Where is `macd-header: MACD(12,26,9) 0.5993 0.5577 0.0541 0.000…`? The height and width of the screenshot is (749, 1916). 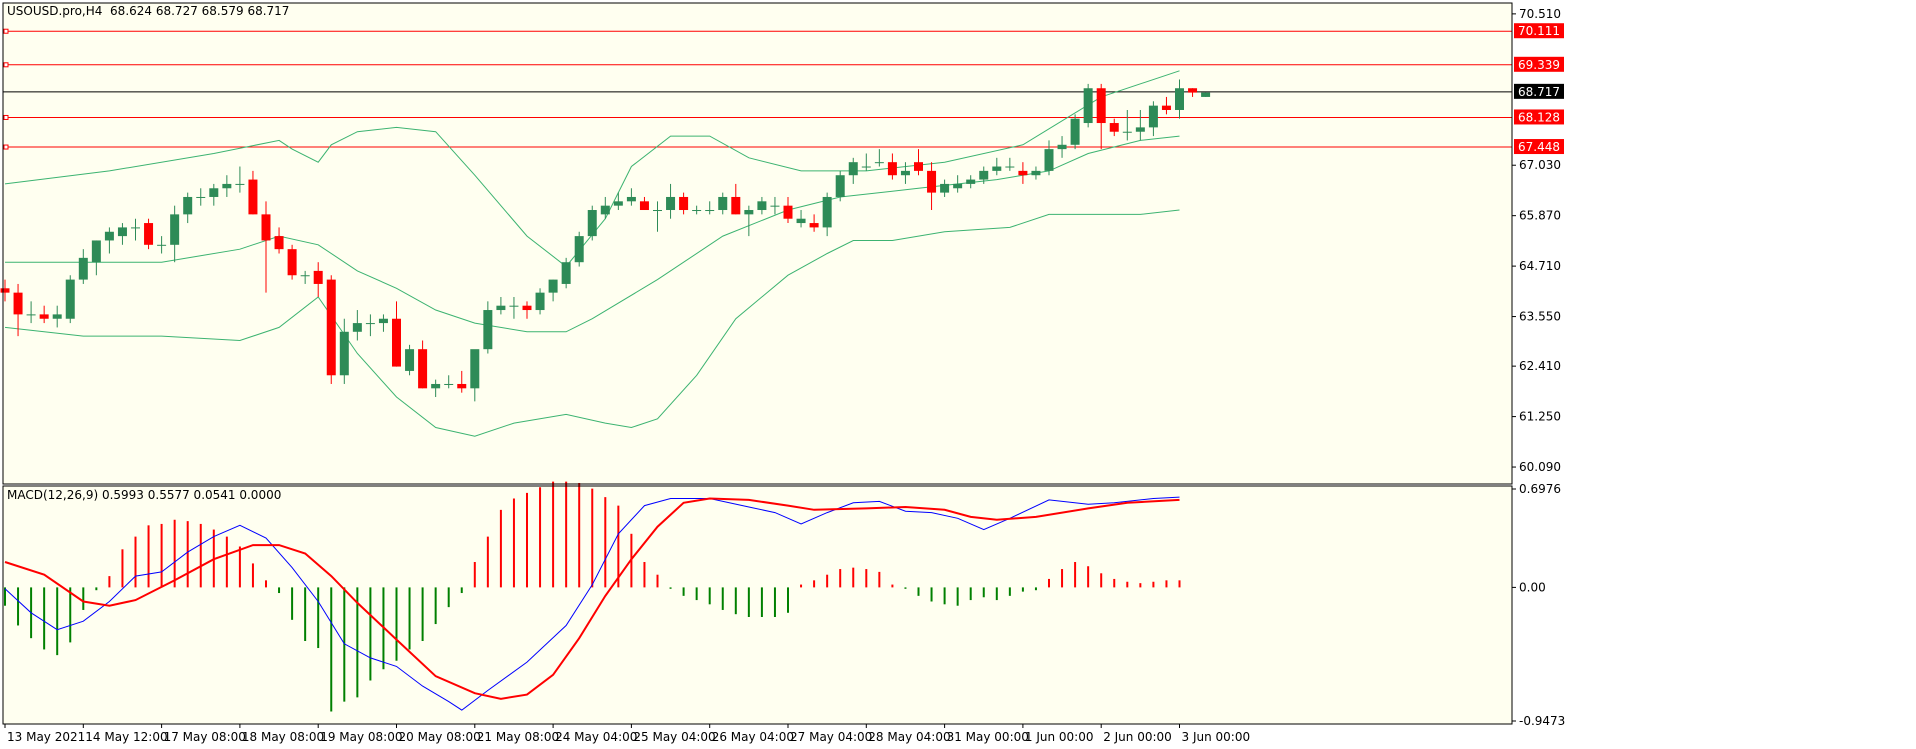
macd-header: MACD(12,26,9) 0.5993 0.5577 0.0541 0.000… is located at coordinates (144, 495).